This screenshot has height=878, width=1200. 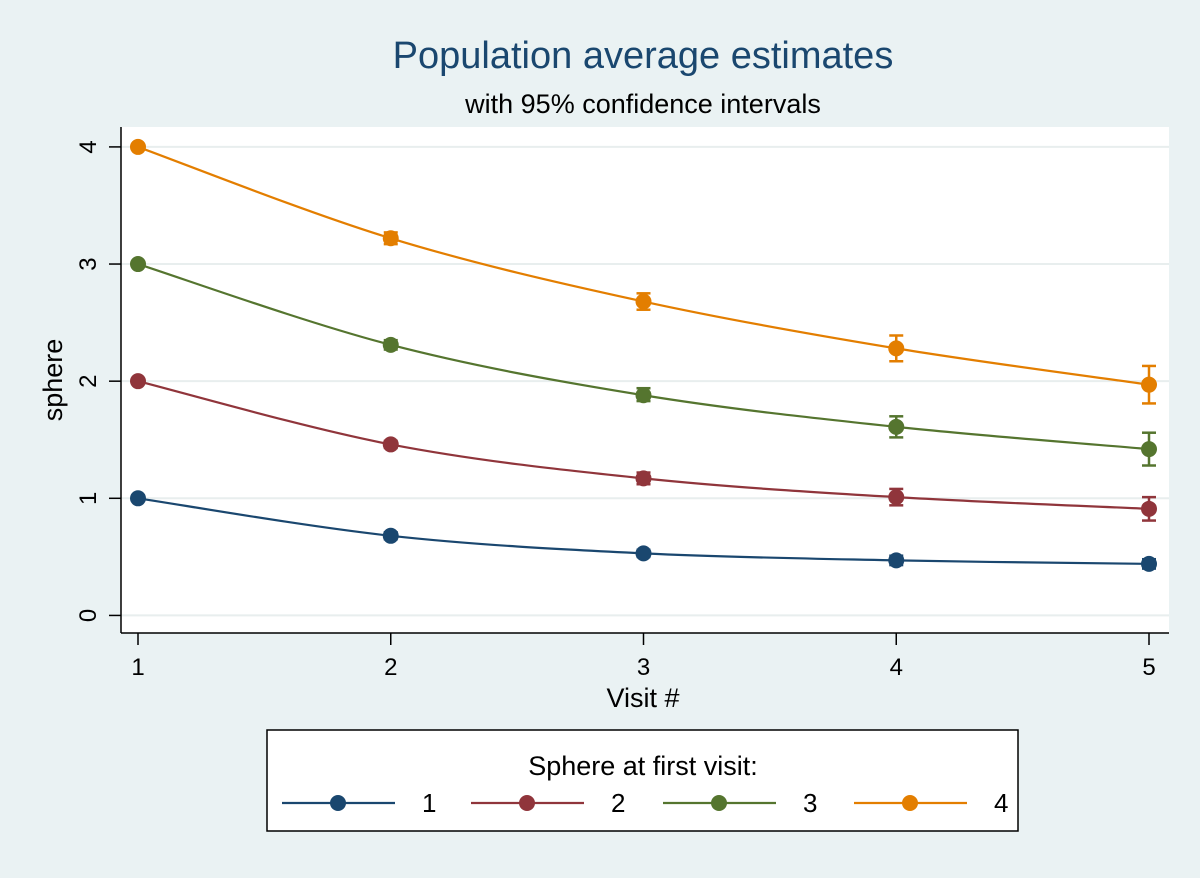 What do you see at coordinates (390, 667) in the screenshot?
I see `x-tick-label: 2` at bounding box center [390, 667].